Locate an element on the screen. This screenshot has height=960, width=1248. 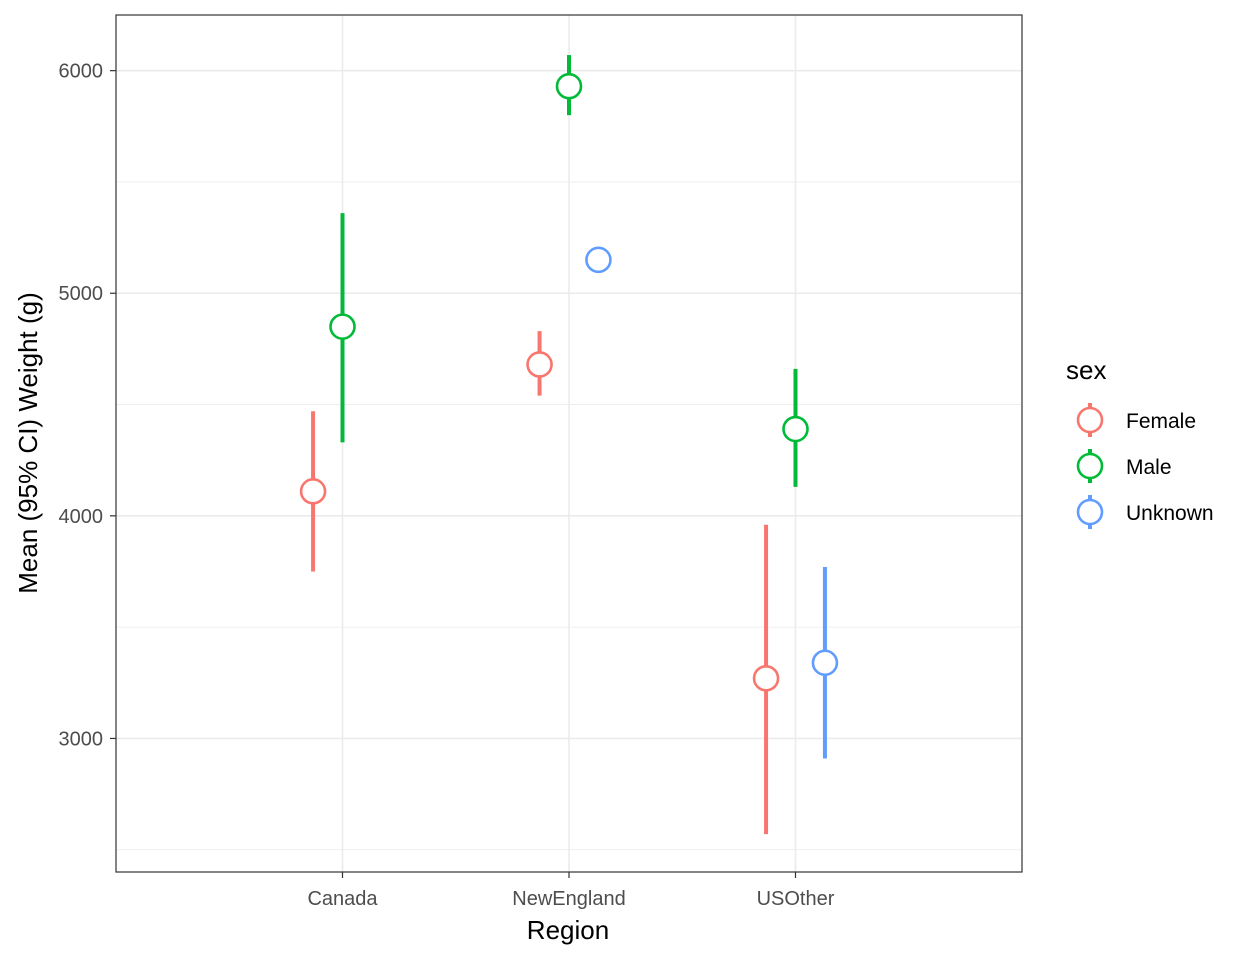
legend-key-unknown is located at coordinates (1090, 512).